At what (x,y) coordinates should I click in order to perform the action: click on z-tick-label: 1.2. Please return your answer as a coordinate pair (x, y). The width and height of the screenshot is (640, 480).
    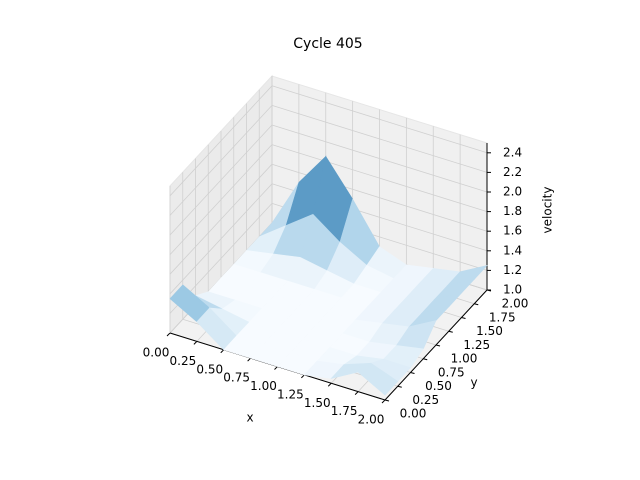
    Looking at the image, I should click on (512, 270).